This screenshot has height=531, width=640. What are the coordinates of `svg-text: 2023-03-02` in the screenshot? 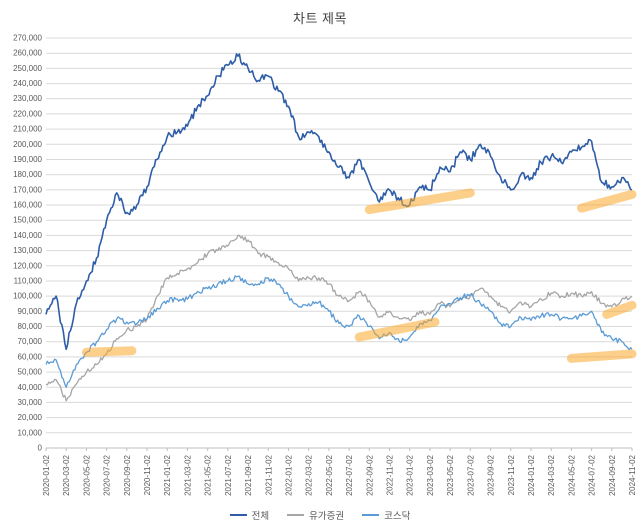 It's located at (430, 474).